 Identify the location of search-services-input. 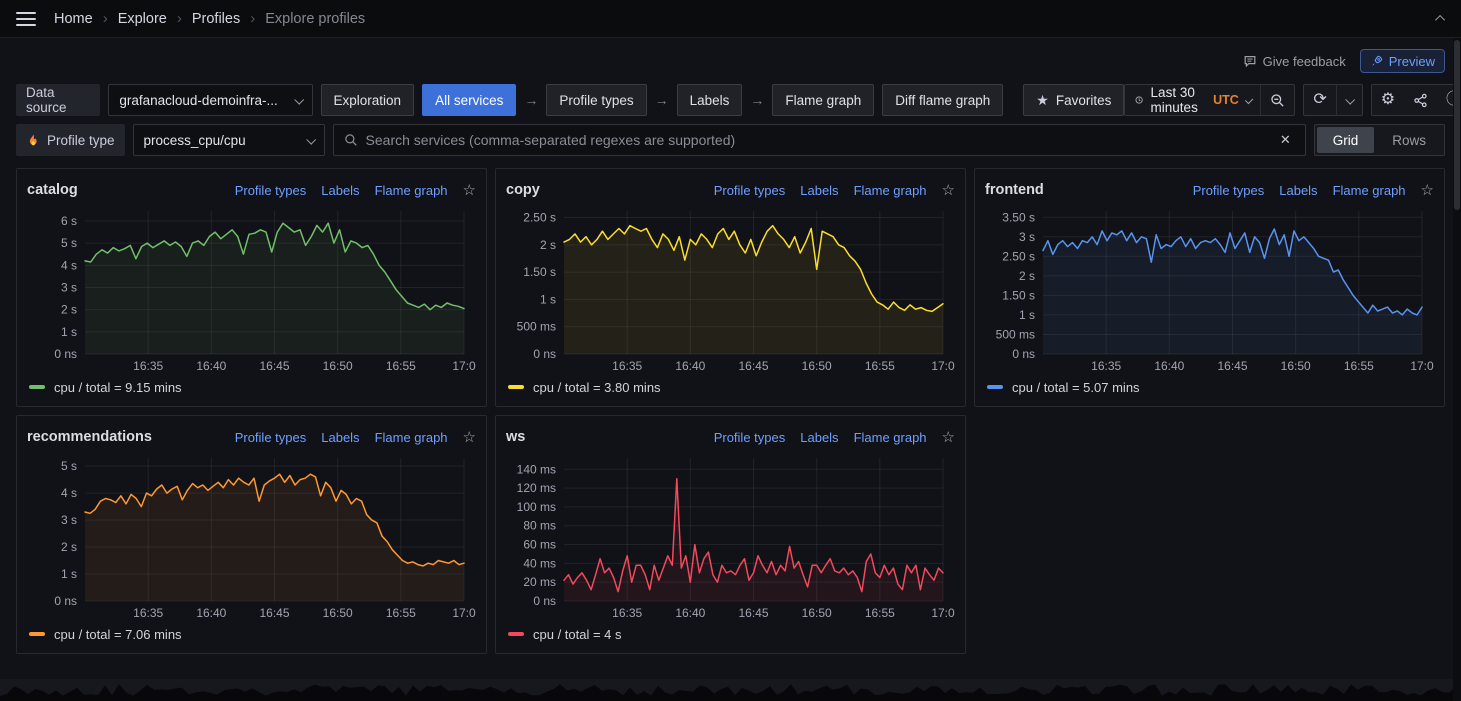
(816, 140).